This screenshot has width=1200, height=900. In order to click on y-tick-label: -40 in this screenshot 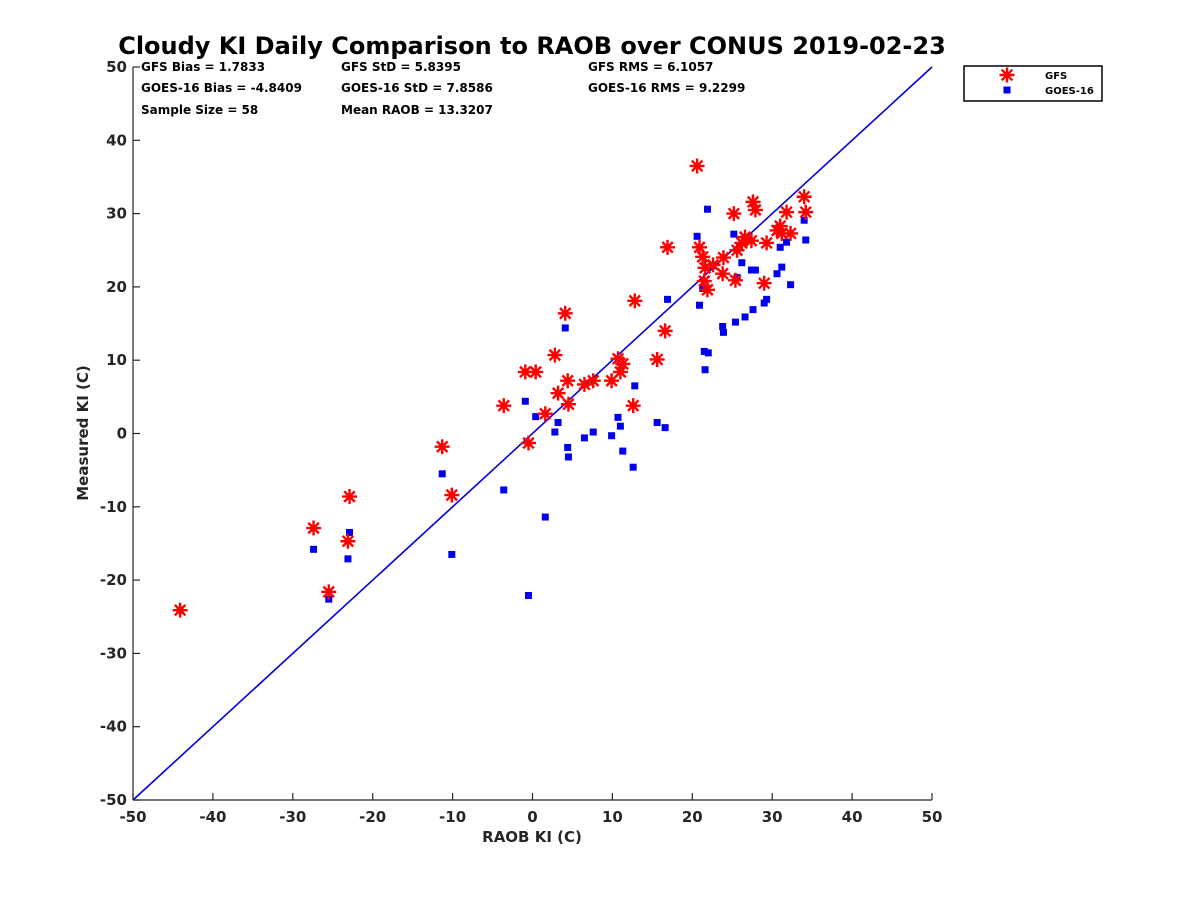, I will do `click(113, 727)`.